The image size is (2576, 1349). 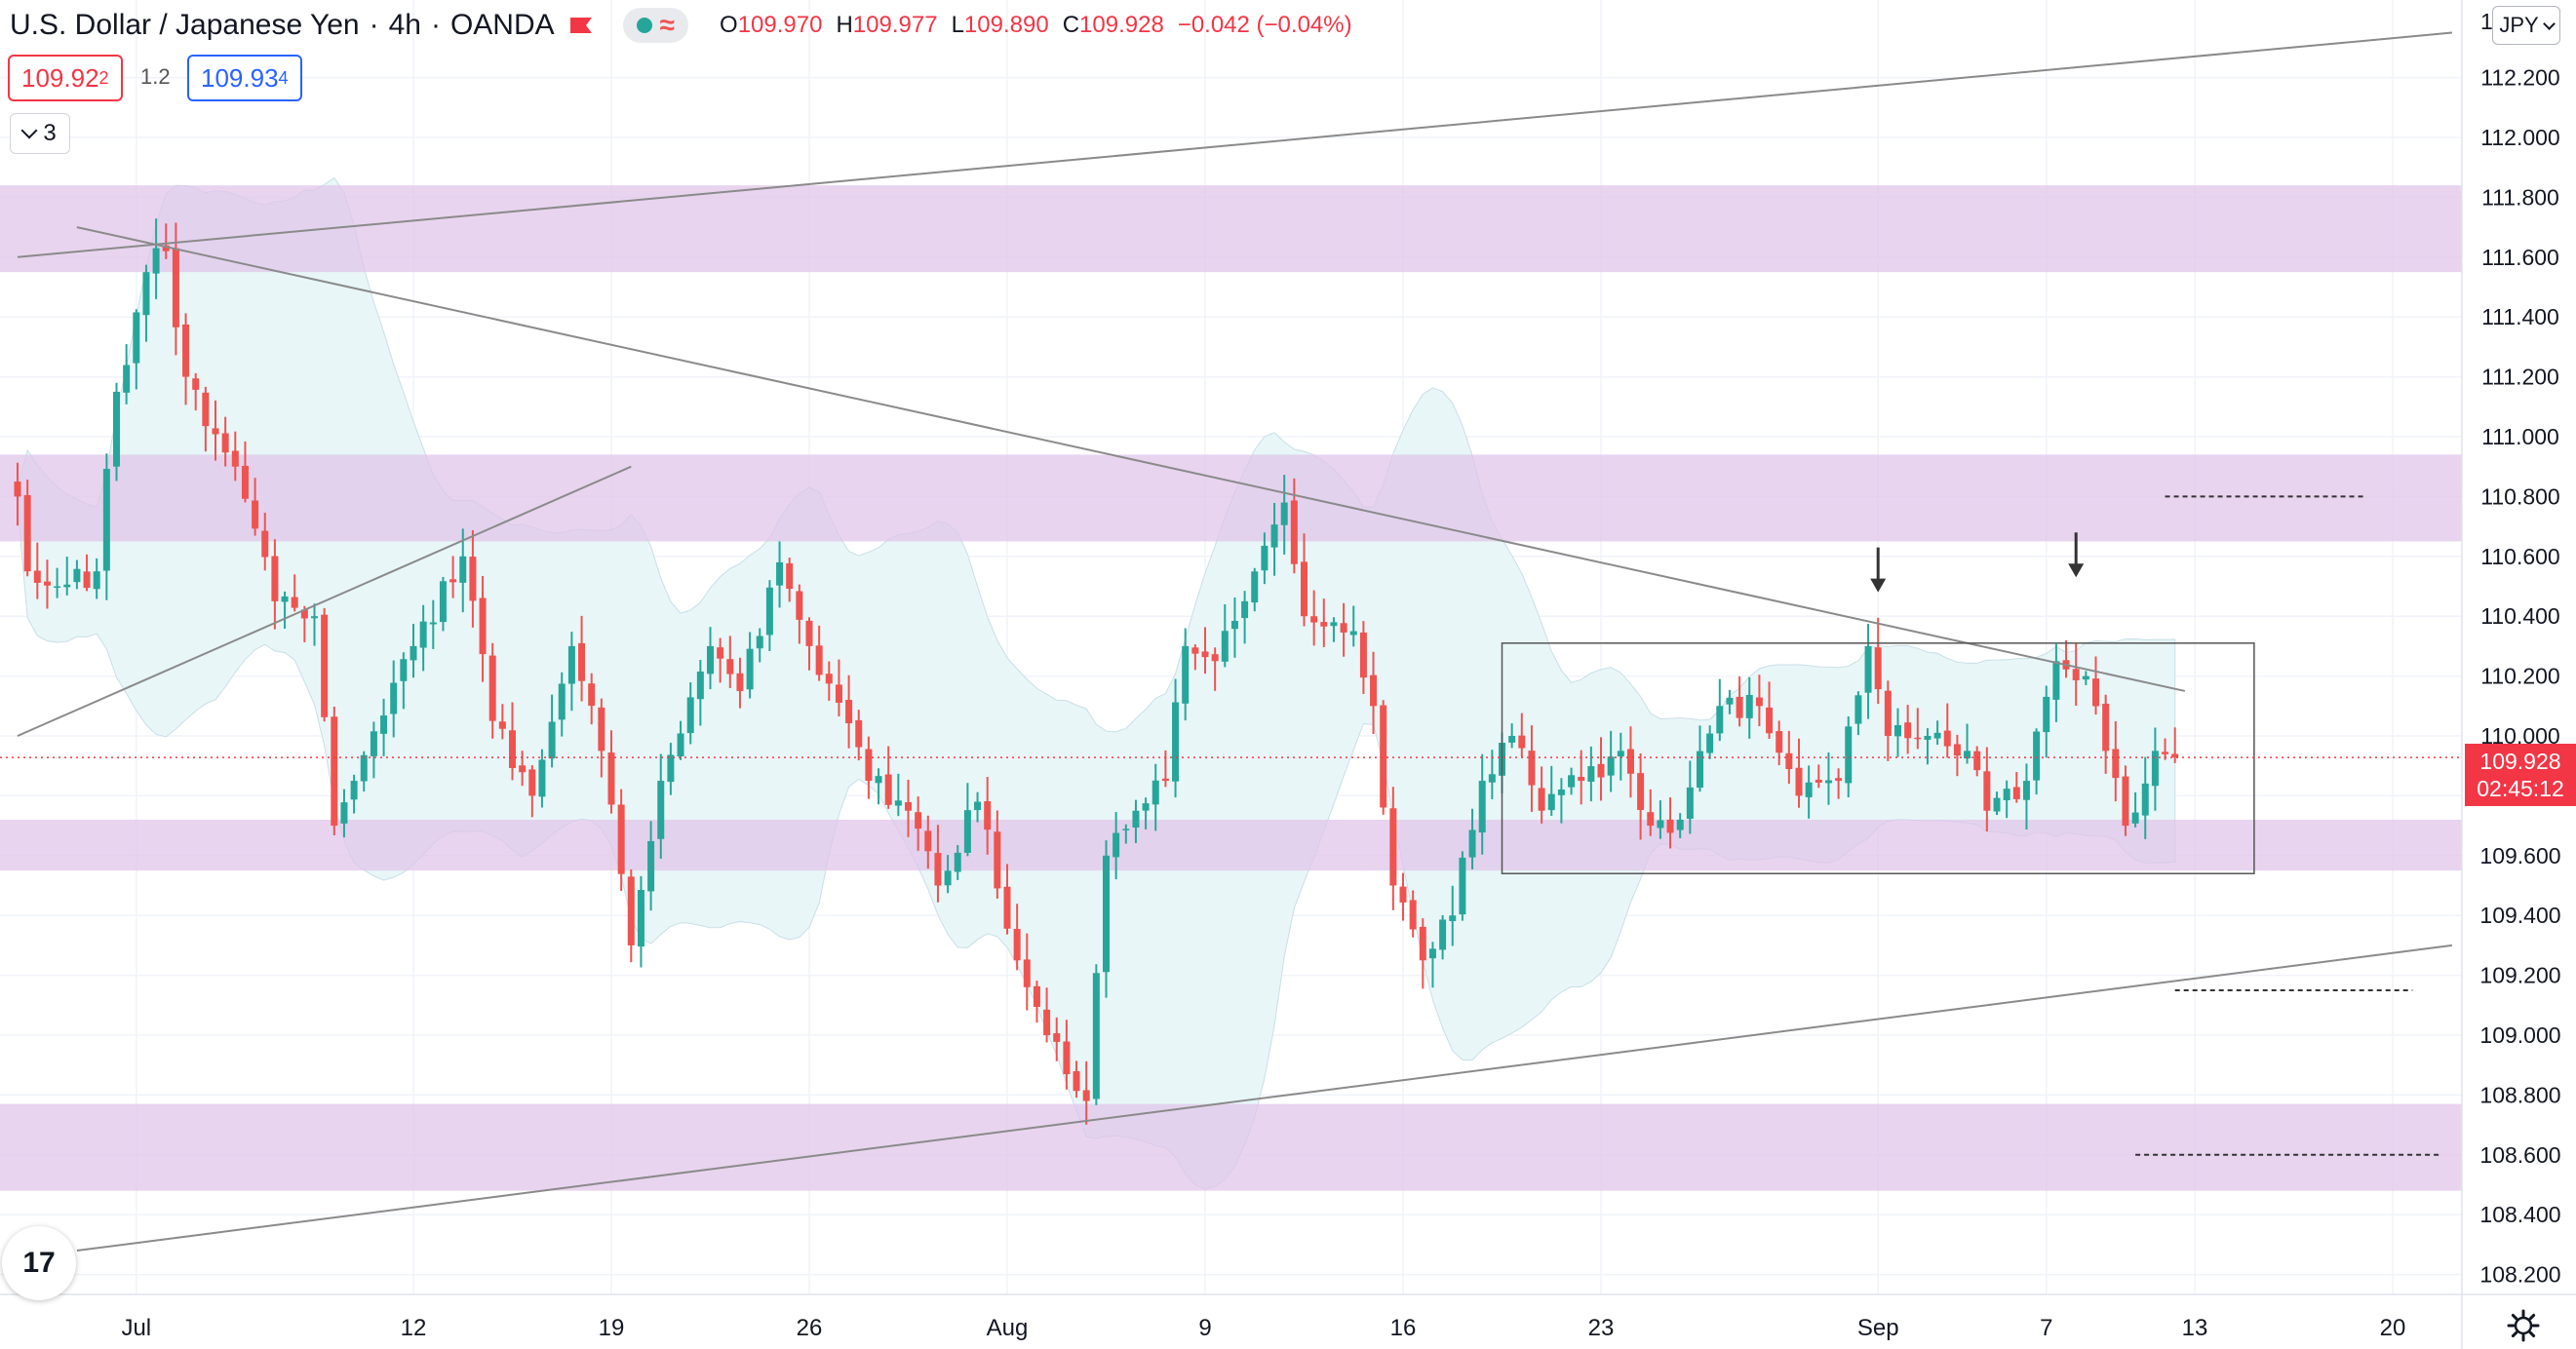 What do you see at coordinates (404, 25) in the screenshot?
I see `interval-label: 4h` at bounding box center [404, 25].